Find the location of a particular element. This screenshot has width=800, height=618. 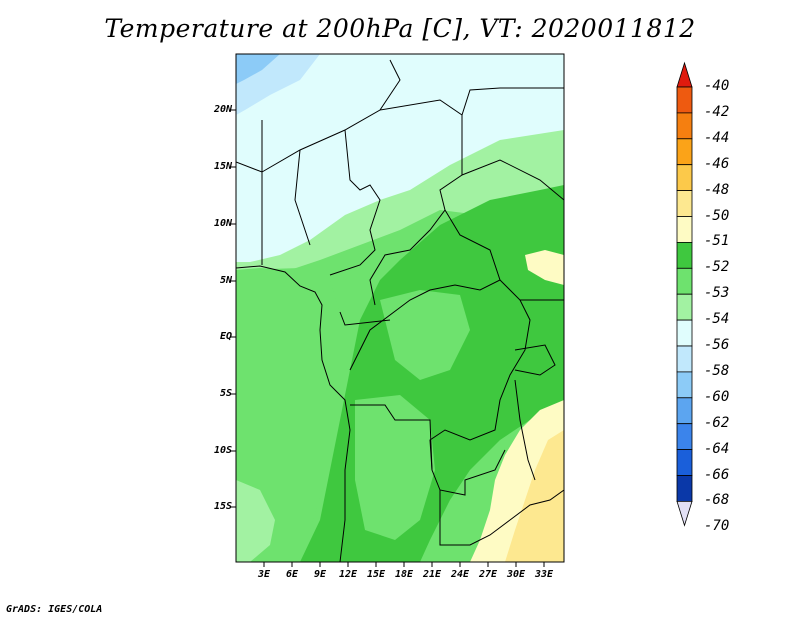

lon-label: 21E is located at coordinates (432, 574).